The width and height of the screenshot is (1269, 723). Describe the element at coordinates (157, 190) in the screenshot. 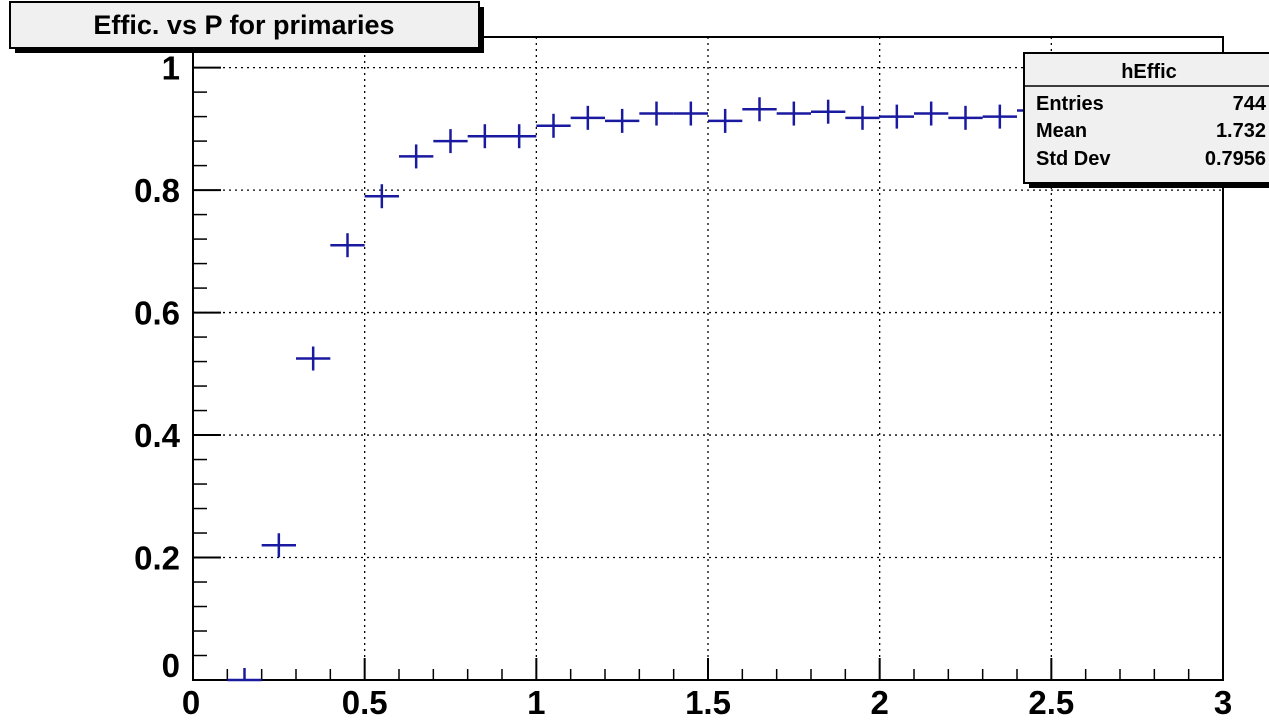

I see `y-tick-label: 0.8` at that location.